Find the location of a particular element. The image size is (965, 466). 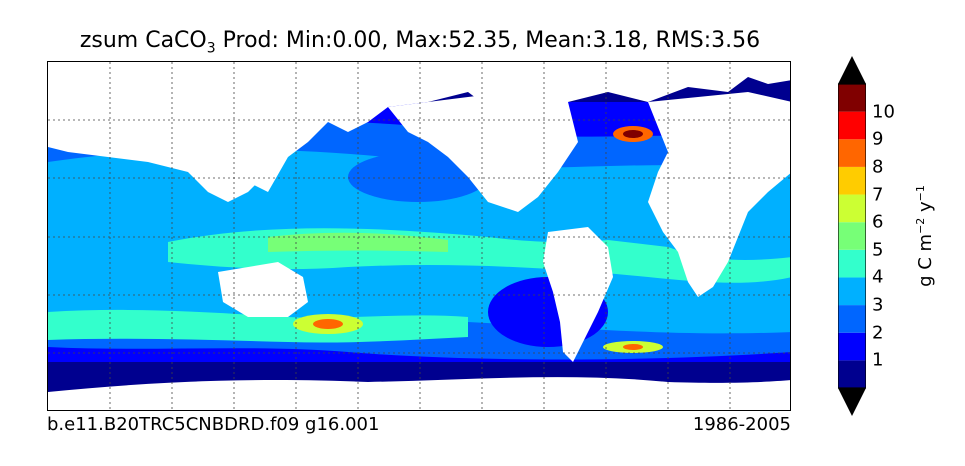

title-subscript: 3 is located at coordinates (211, 48).